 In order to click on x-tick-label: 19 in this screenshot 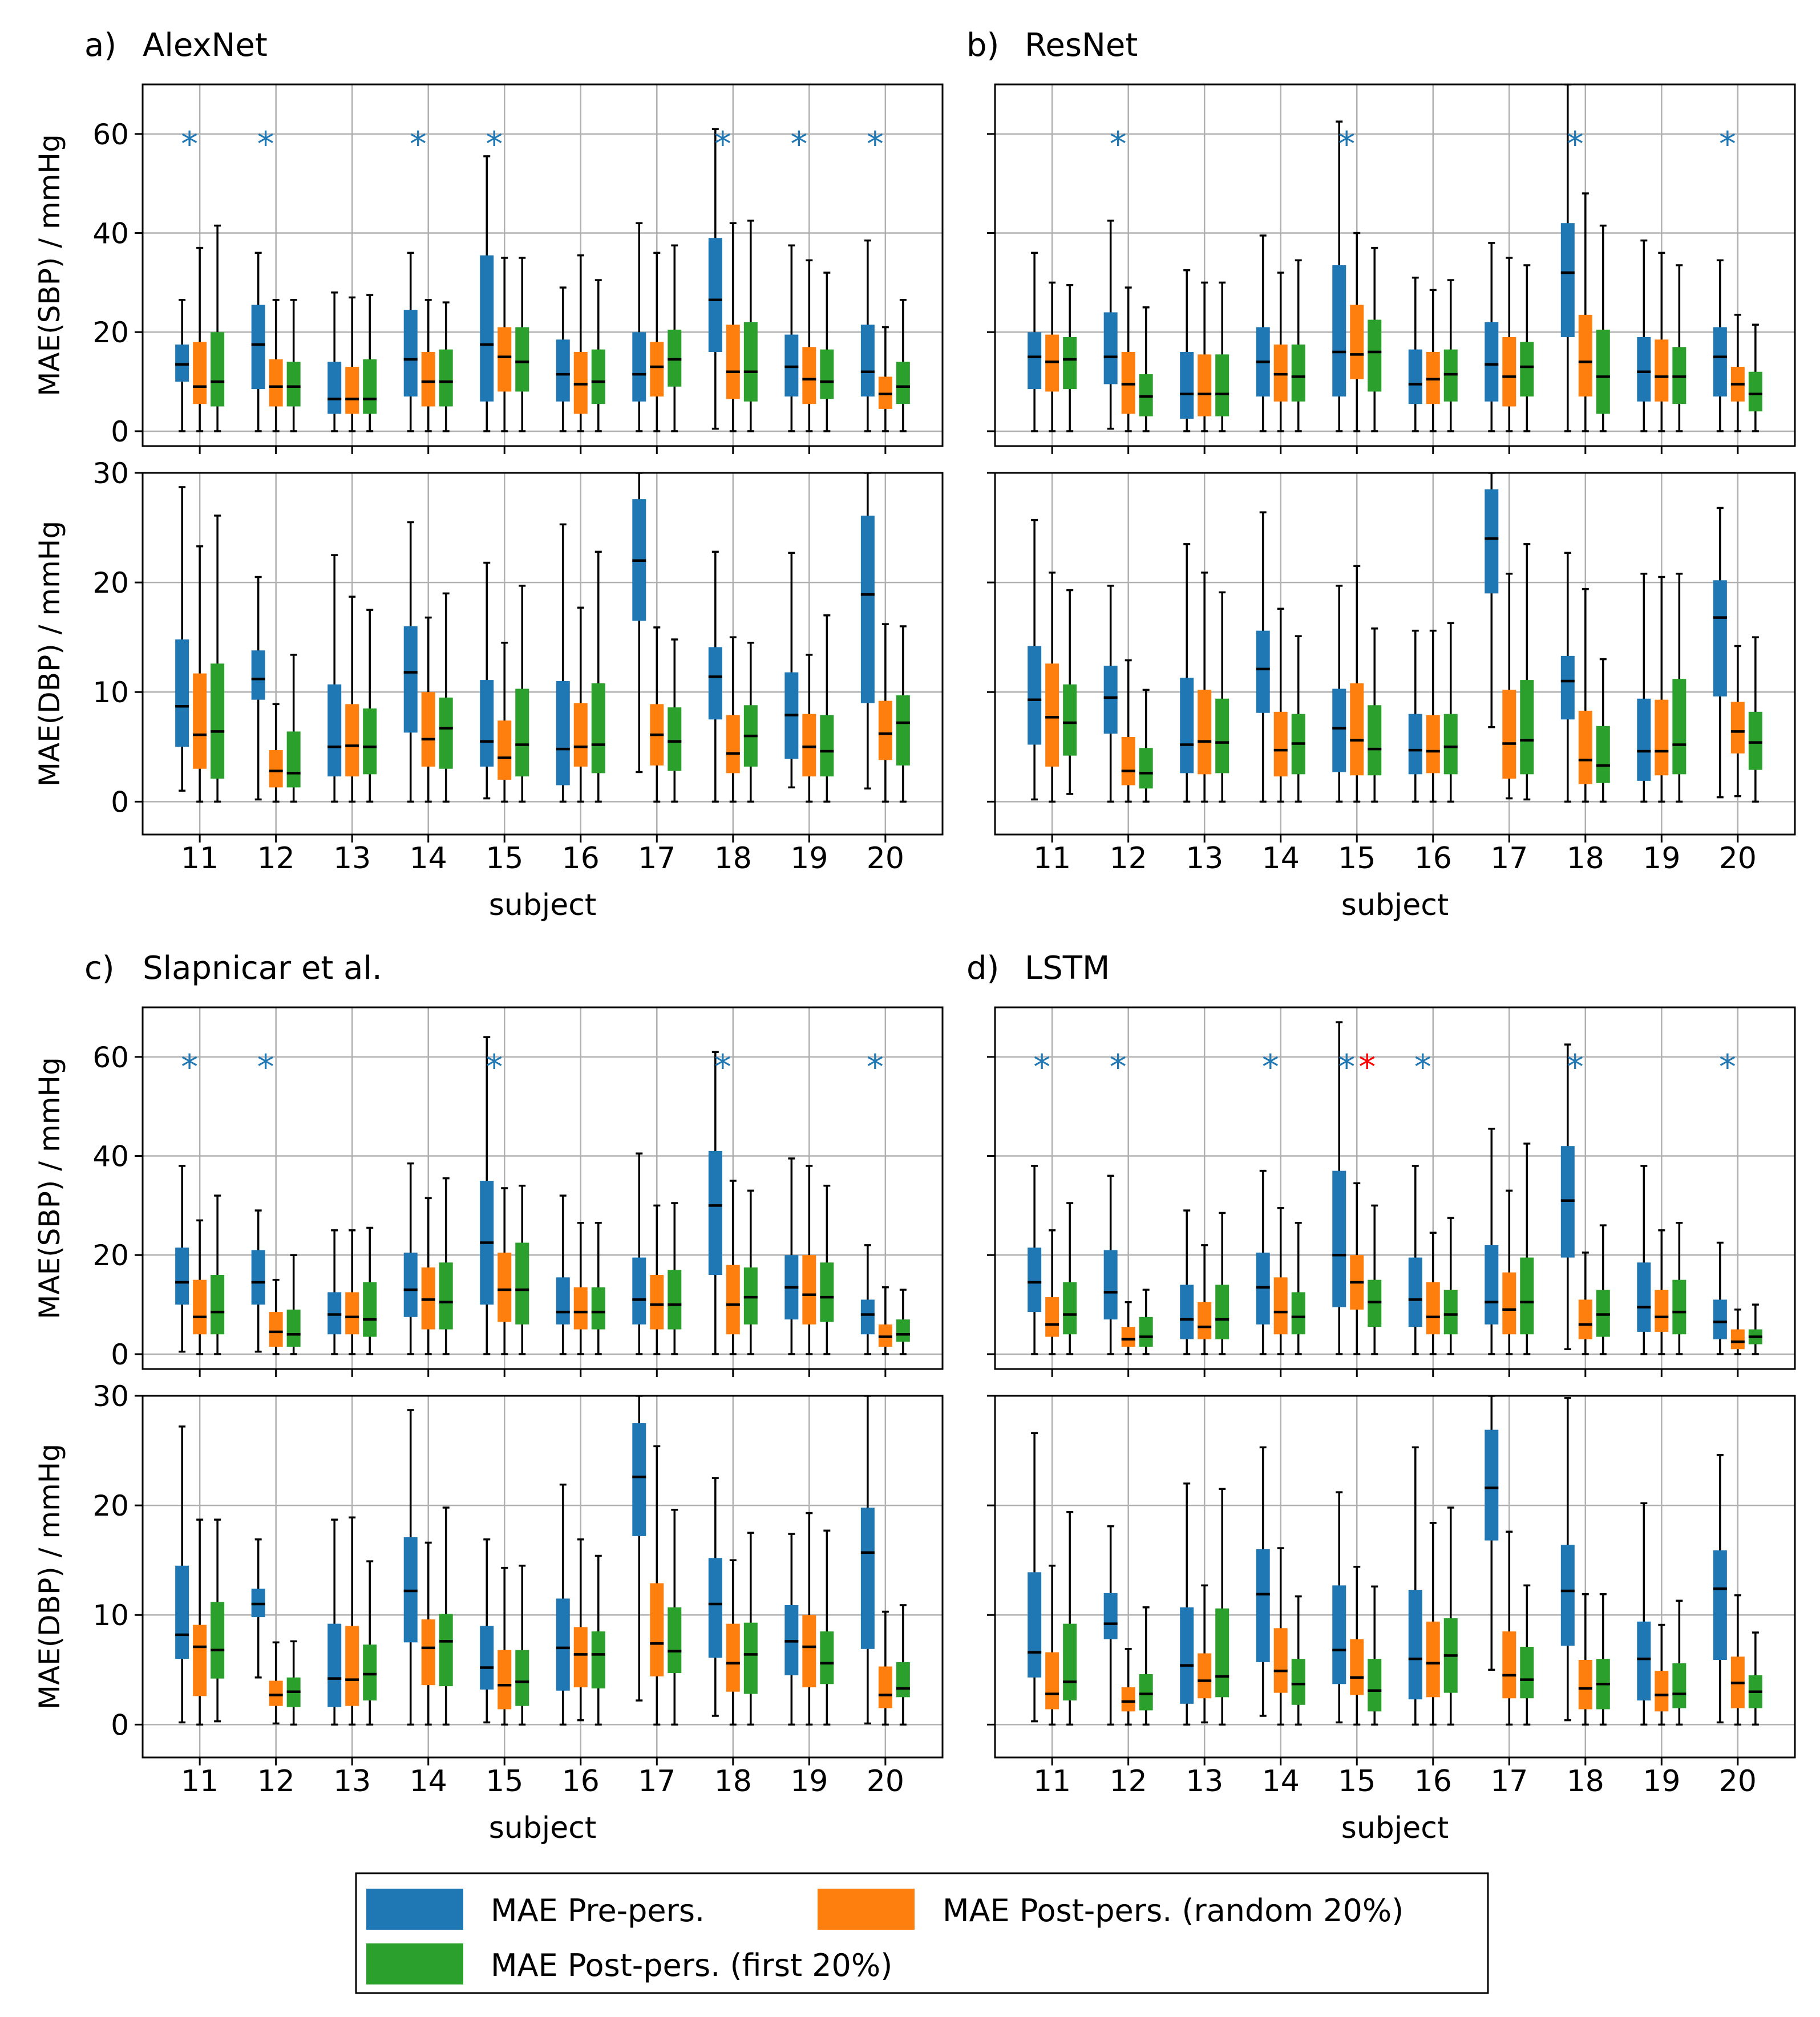, I will do `click(809, 858)`.